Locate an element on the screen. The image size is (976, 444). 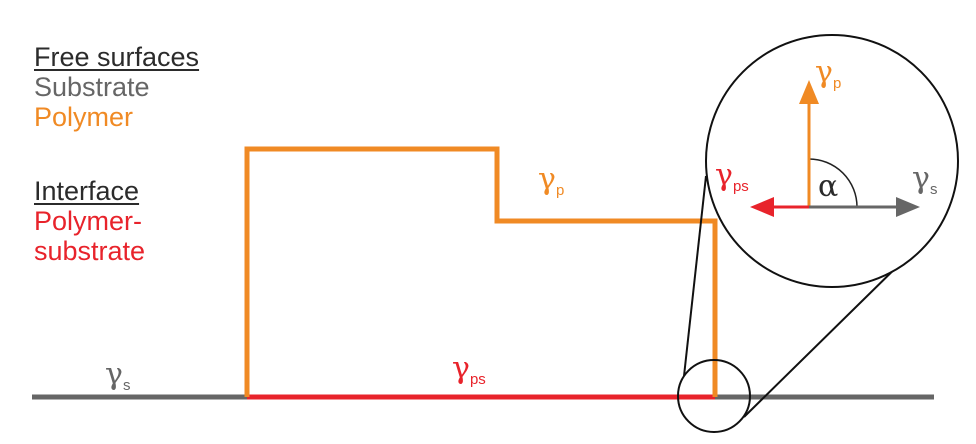
gamma-p-arrowhead is located at coordinates (809, 92).